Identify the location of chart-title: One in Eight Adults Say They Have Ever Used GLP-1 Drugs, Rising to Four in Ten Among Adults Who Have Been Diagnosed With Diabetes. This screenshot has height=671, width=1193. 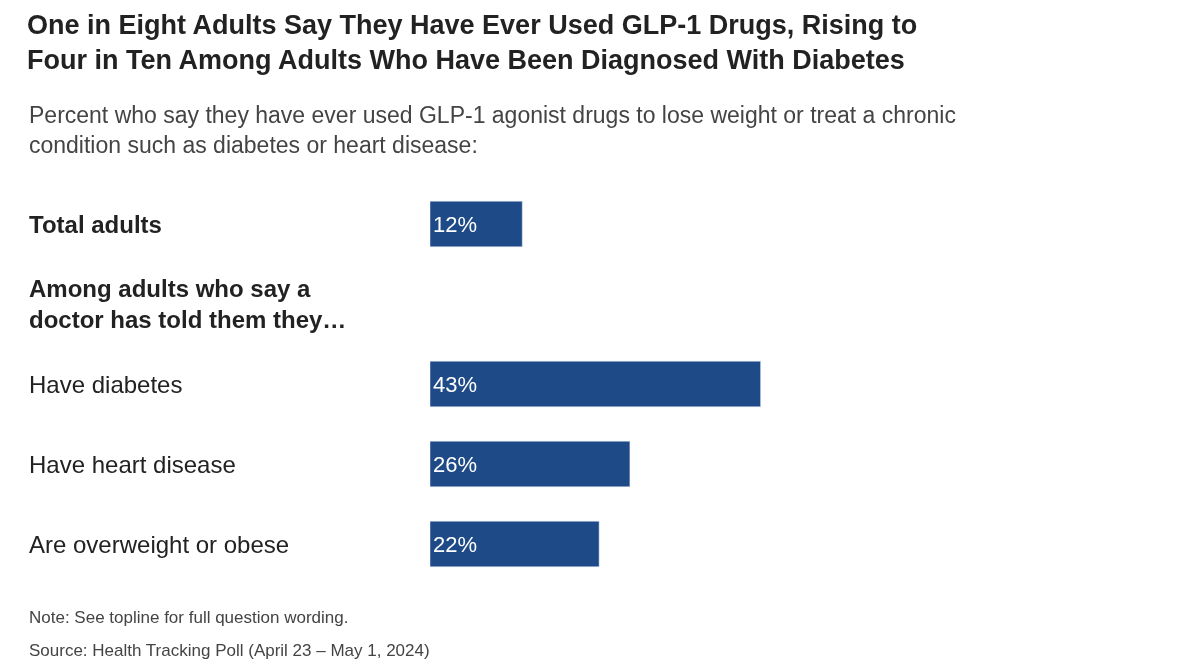
(472, 42).